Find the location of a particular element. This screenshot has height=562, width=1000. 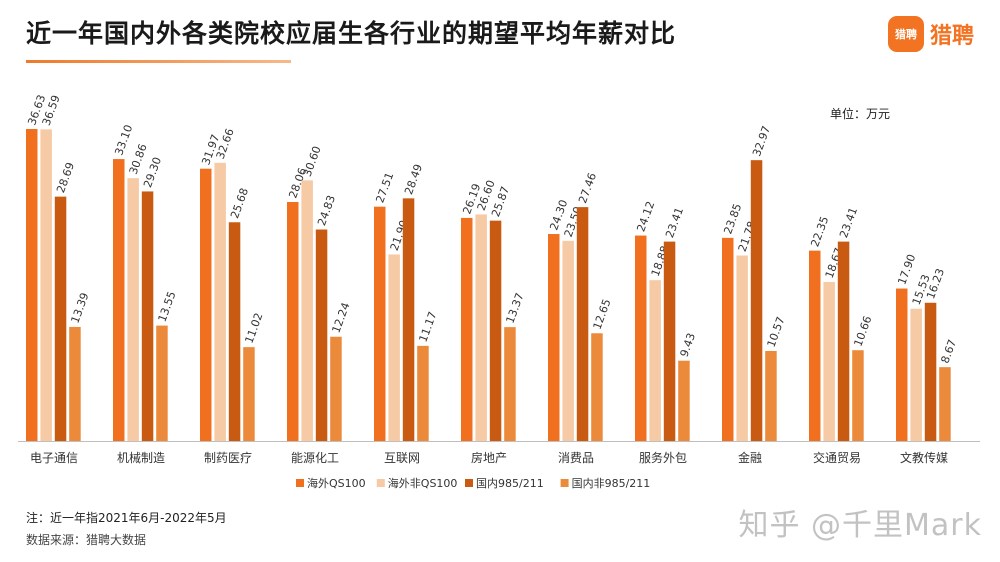

category-label: 交通贸易 is located at coordinates (837, 457).